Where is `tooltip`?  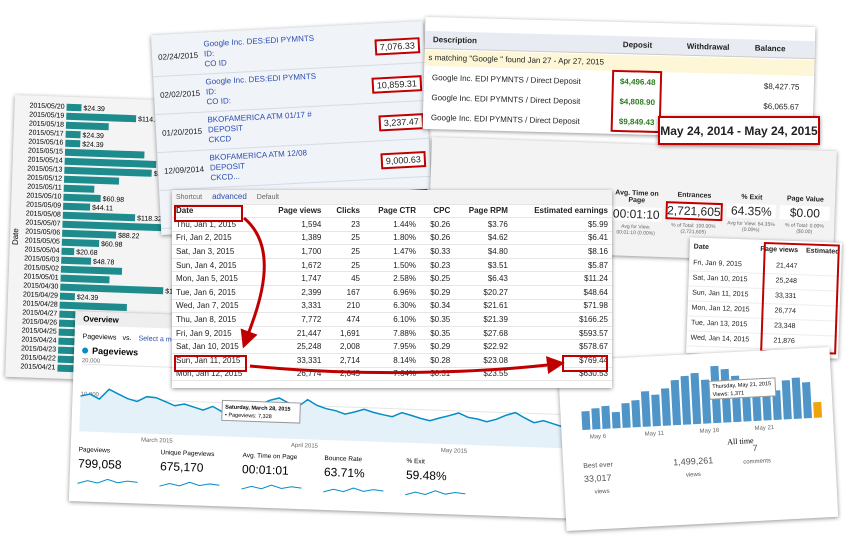 tooltip is located at coordinates (261, 411).